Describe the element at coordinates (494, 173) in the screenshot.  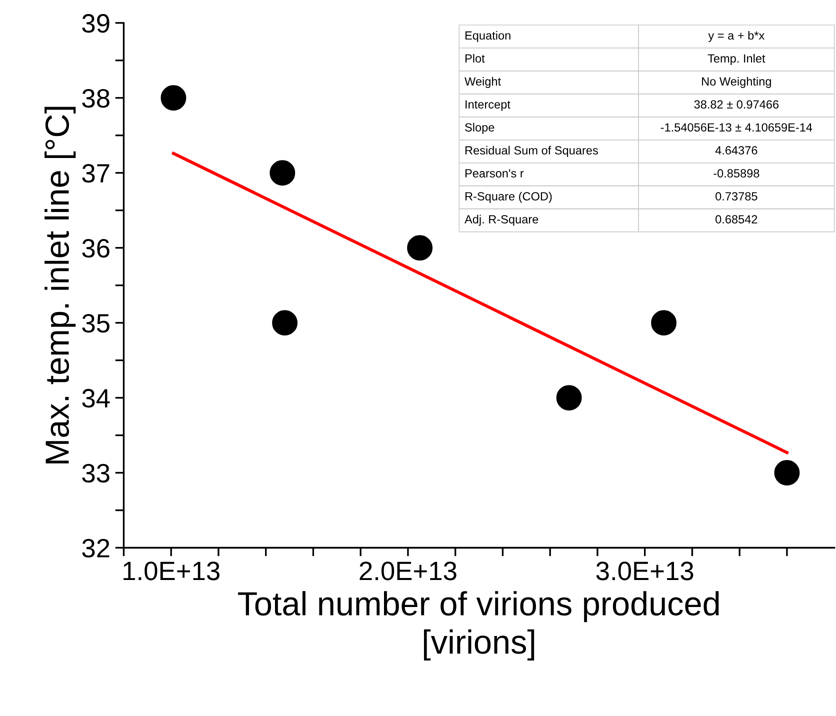
I see `annotation: Pearson's r` at that location.